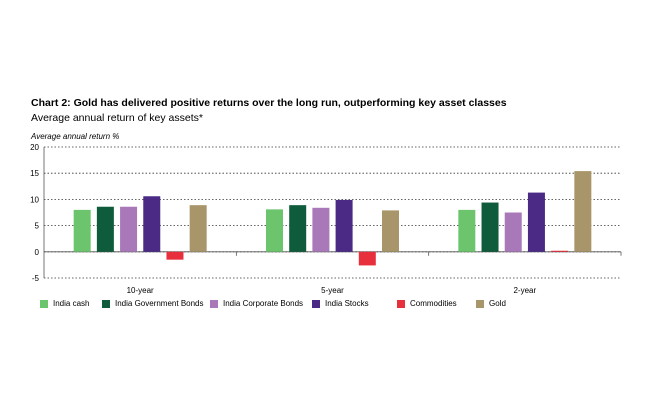 This screenshot has height=400, width=650. What do you see at coordinates (75, 136) in the screenshot?
I see `y-axis-label: Average annual return %` at bounding box center [75, 136].